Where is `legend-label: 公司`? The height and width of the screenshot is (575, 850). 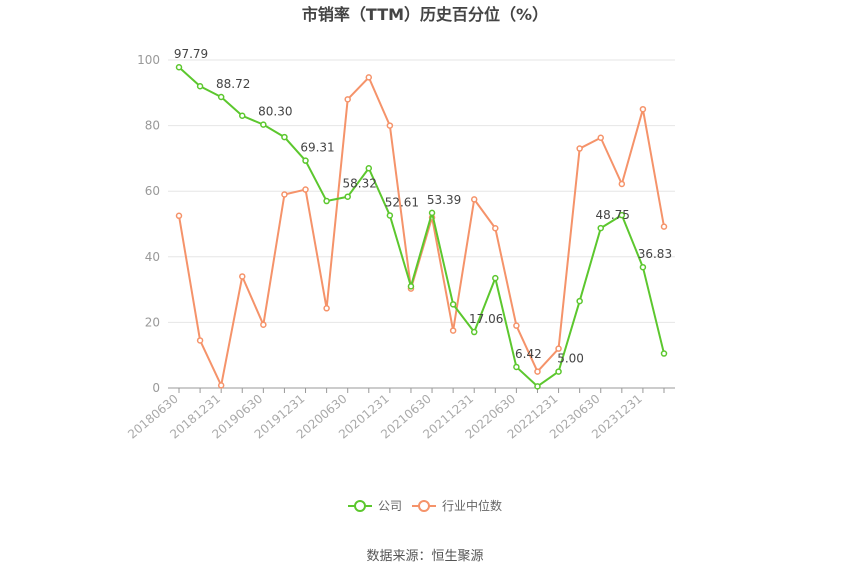
legend-label: 公司 is located at coordinates (390, 506).